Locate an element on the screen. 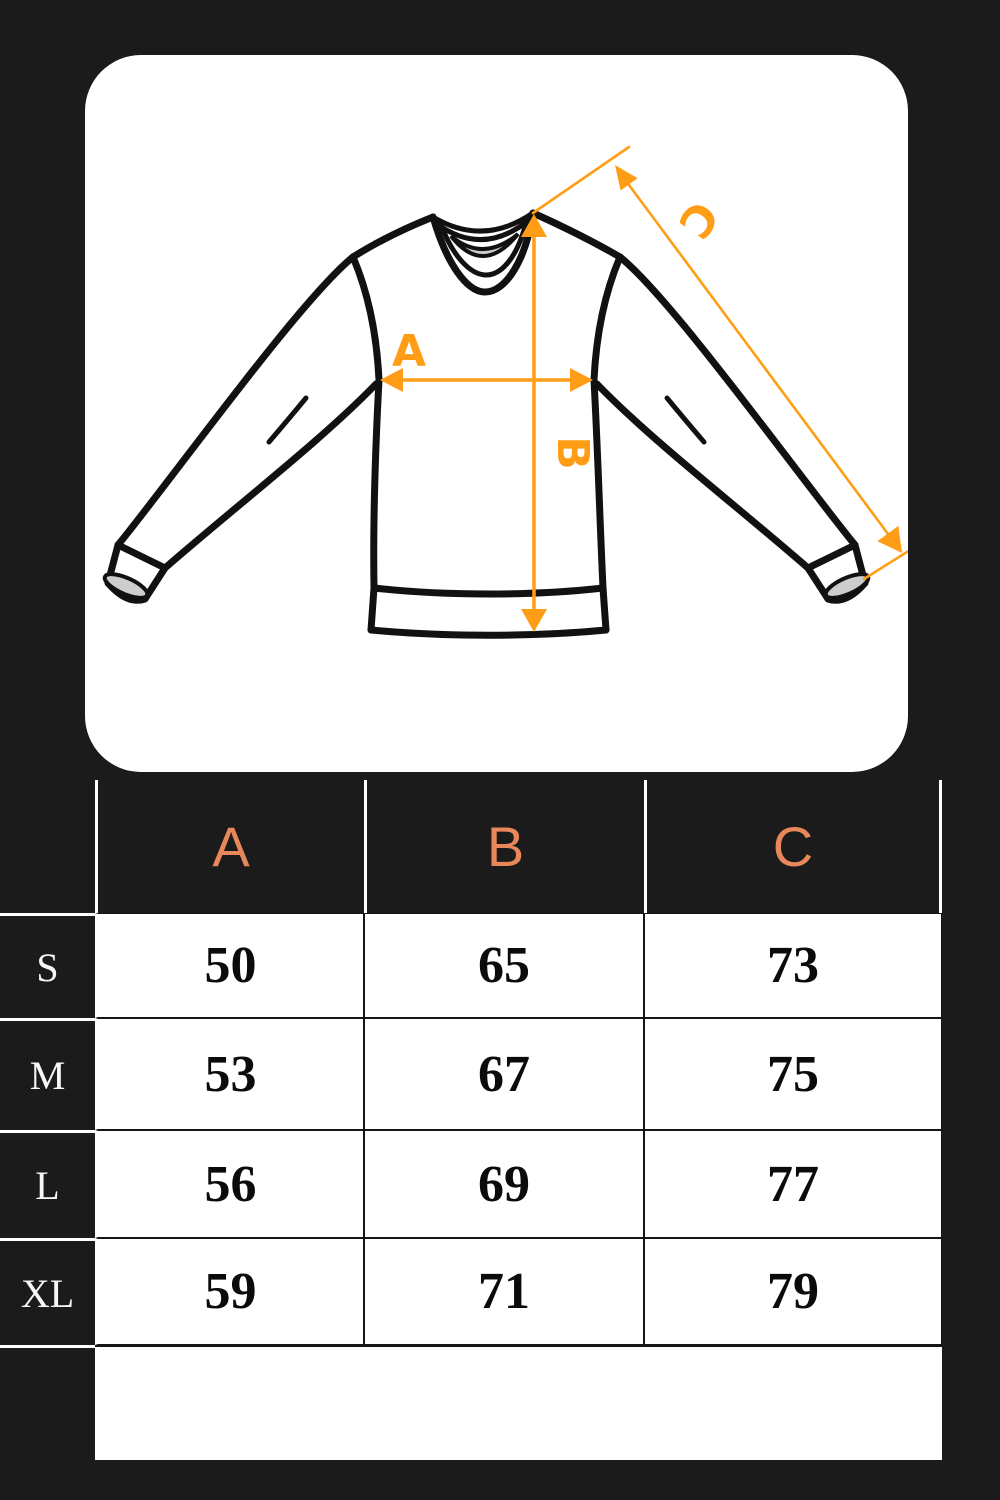 This screenshot has height=1500, width=1000. cell-s-c: 73 is located at coordinates (793, 965).